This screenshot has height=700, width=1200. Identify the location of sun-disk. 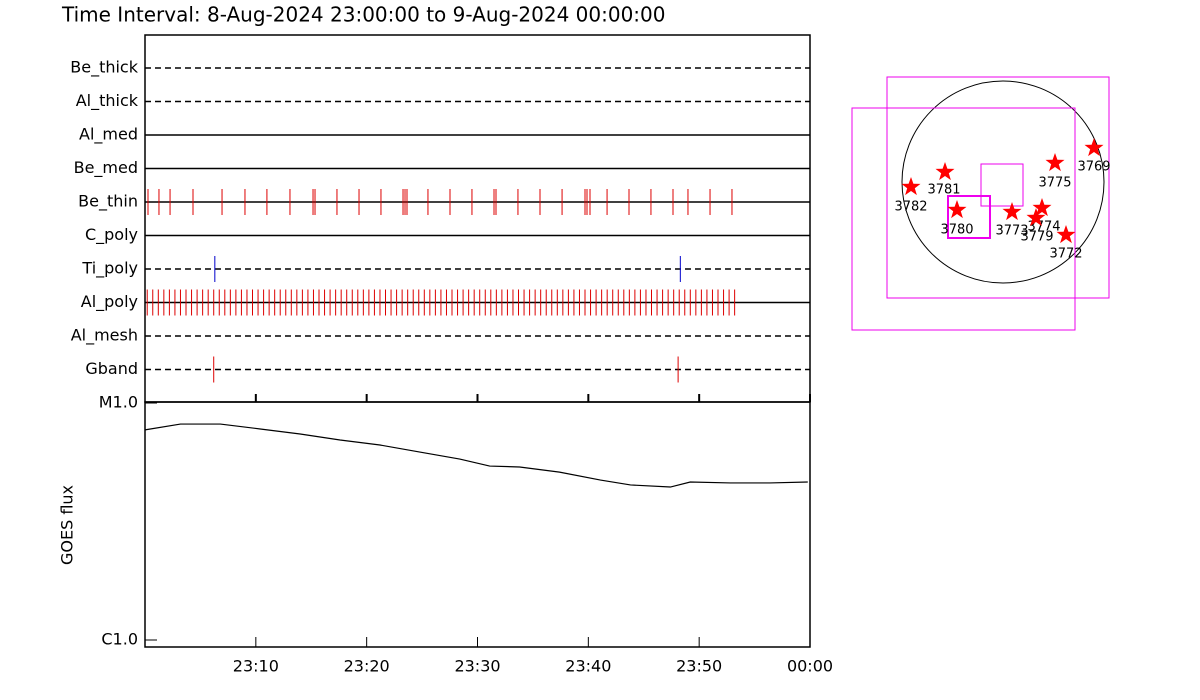
(1003, 182).